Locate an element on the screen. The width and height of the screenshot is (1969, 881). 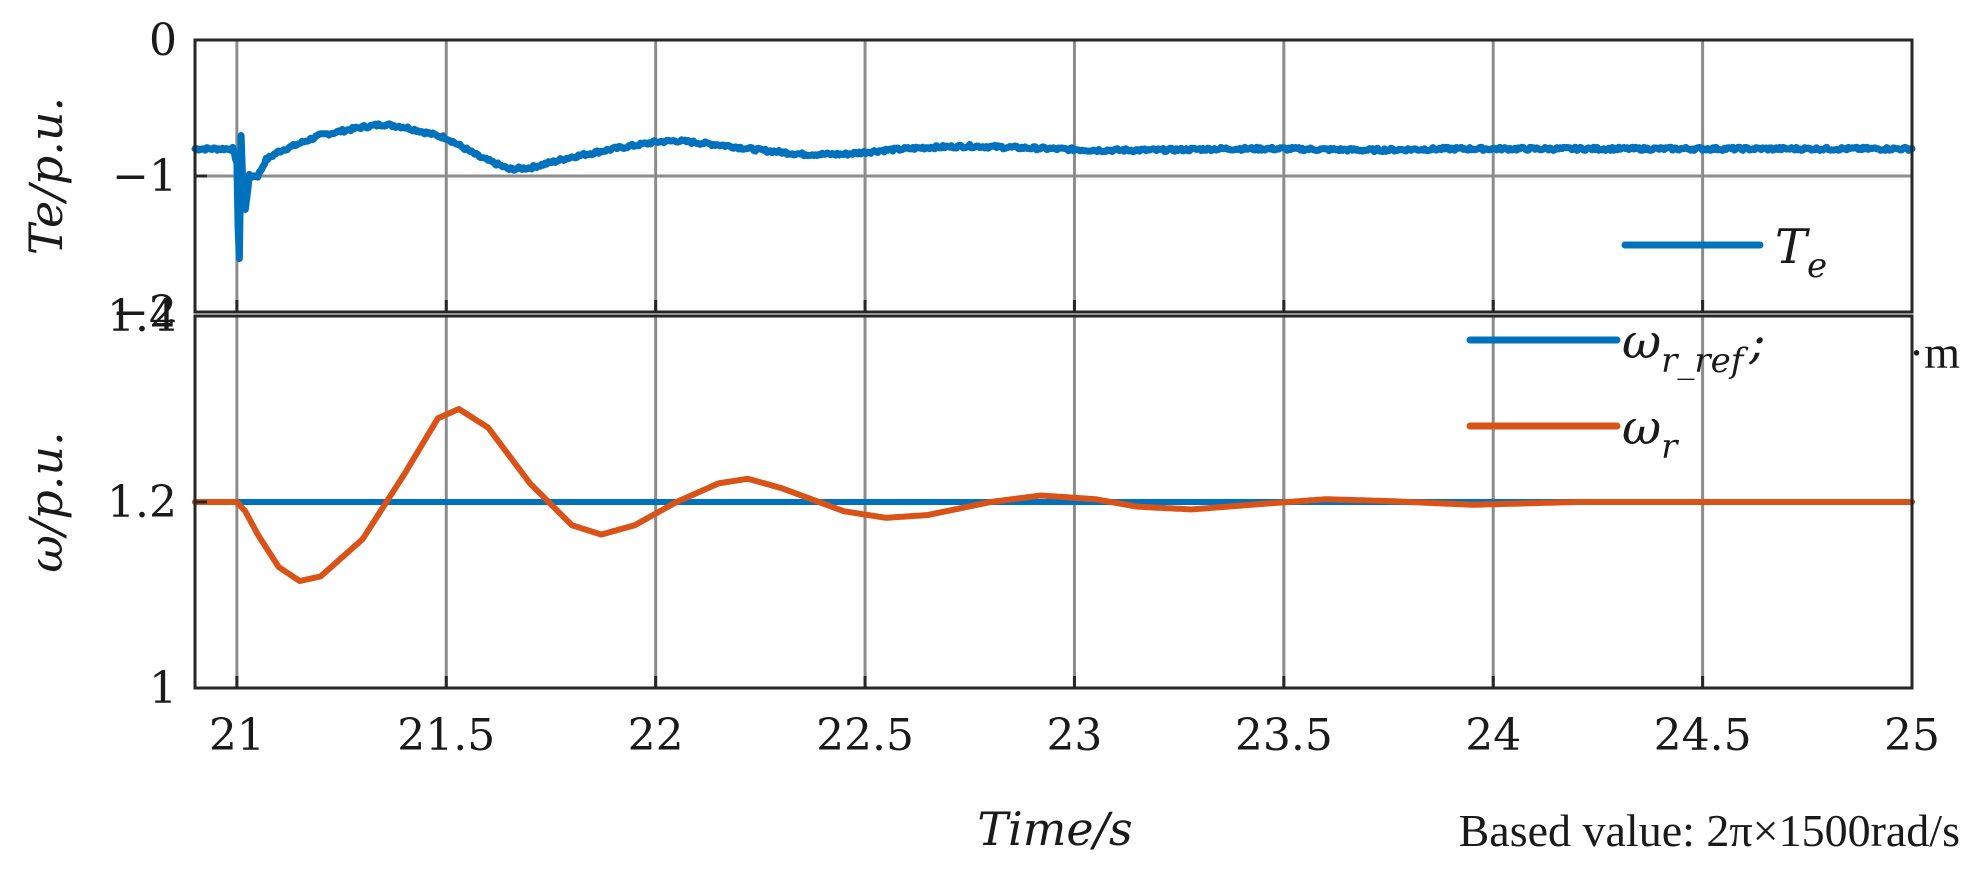
y-tick-label-torque: −1 is located at coordinates (144, 176).